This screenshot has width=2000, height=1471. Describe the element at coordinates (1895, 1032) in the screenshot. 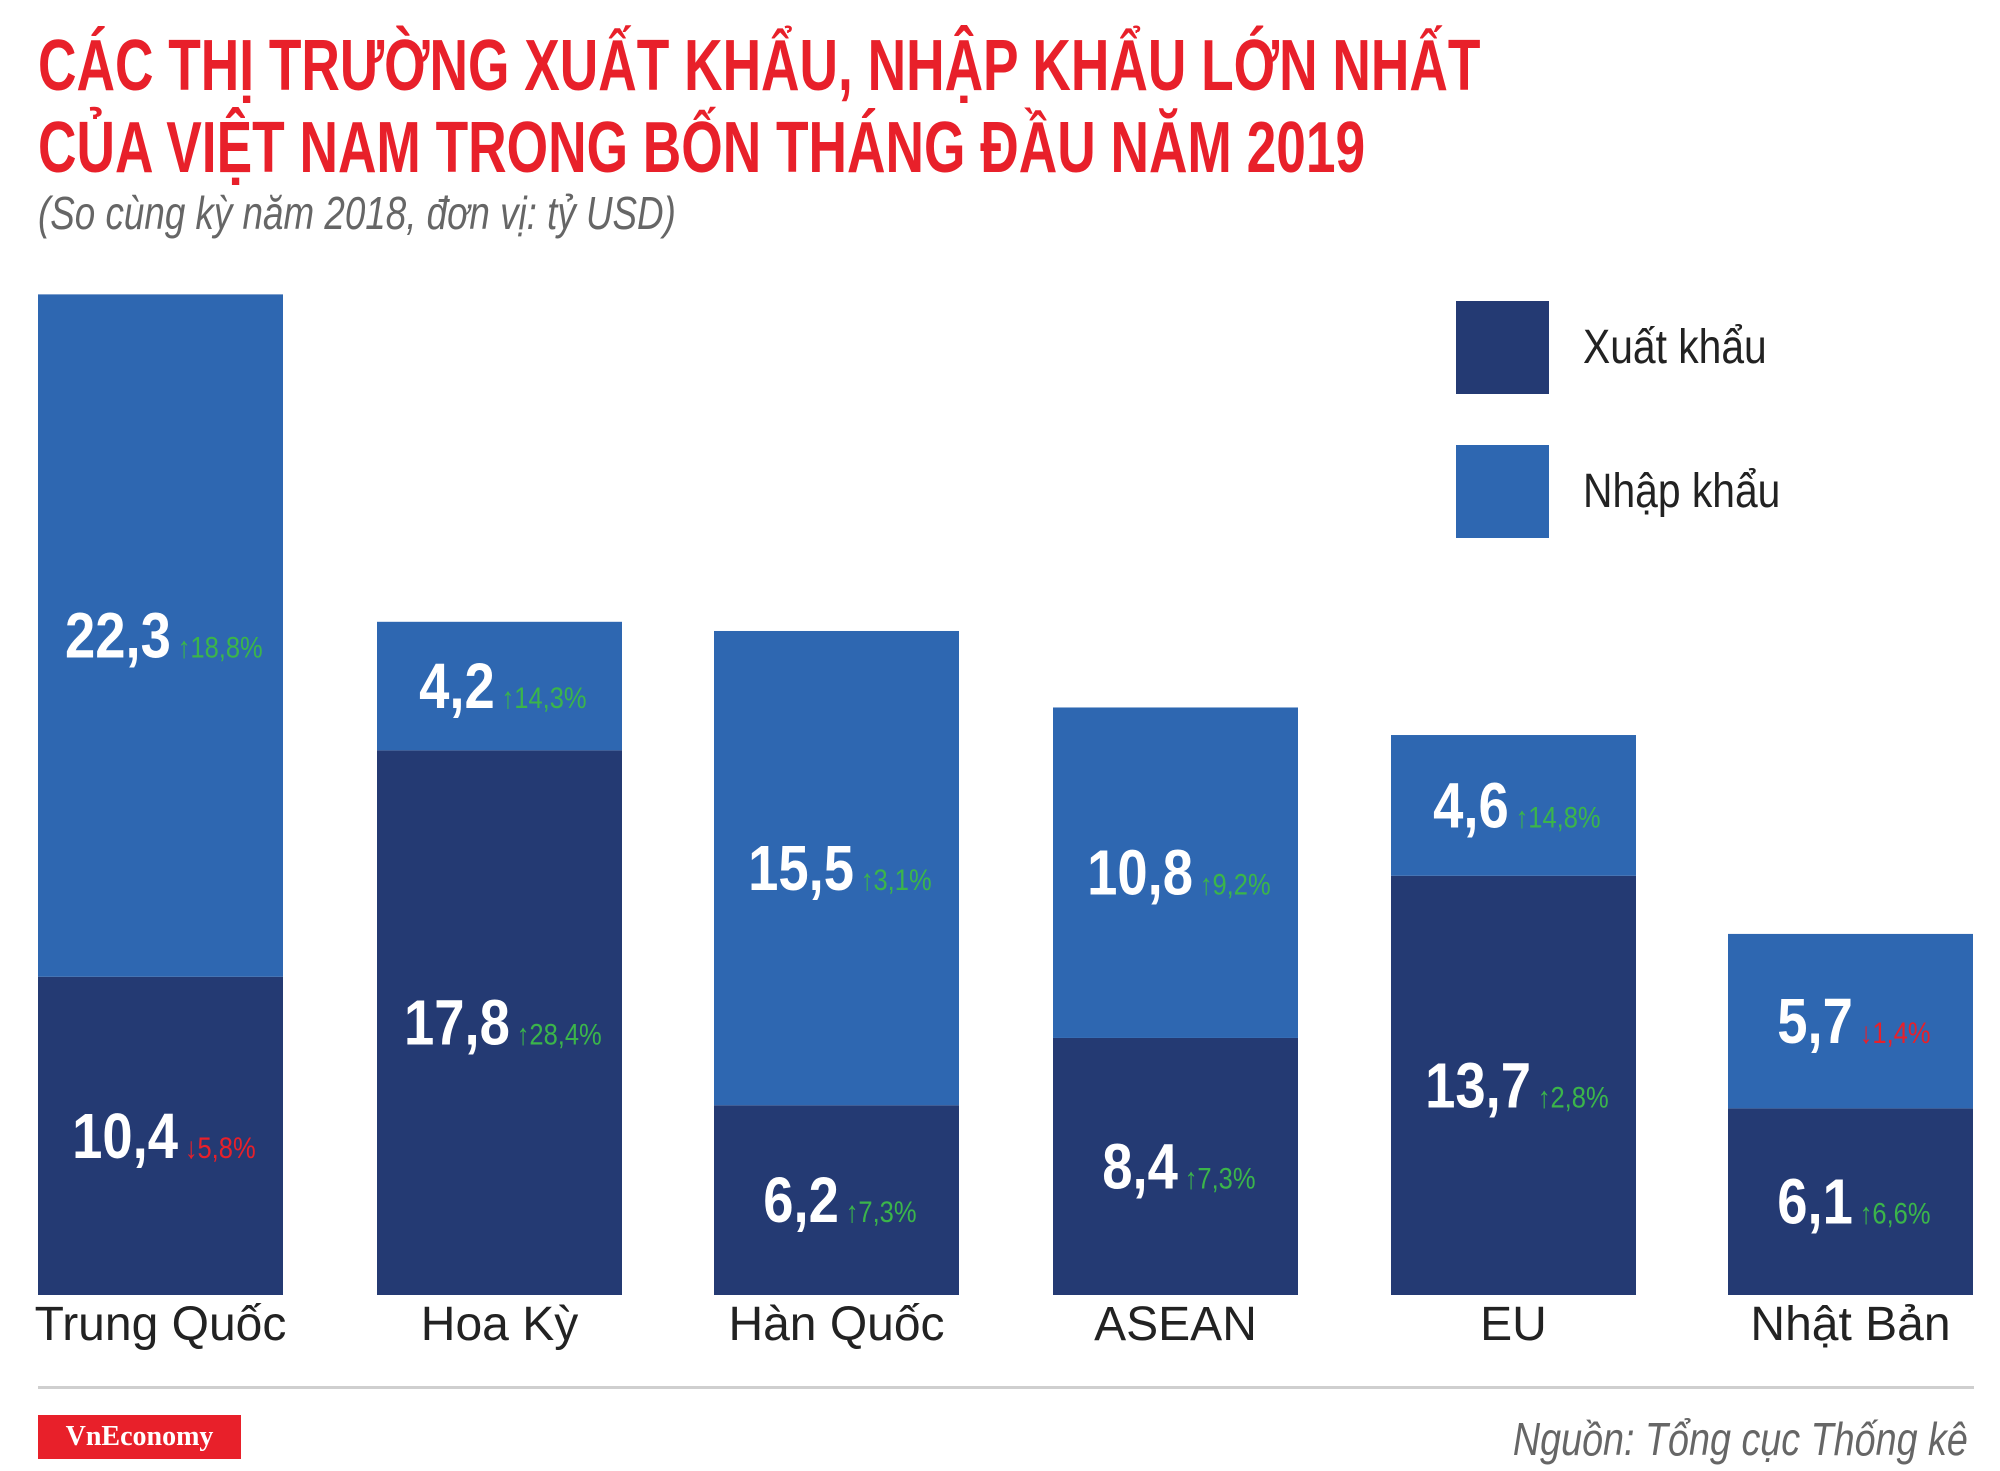

I see `change-label: ↓1,4%` at that location.